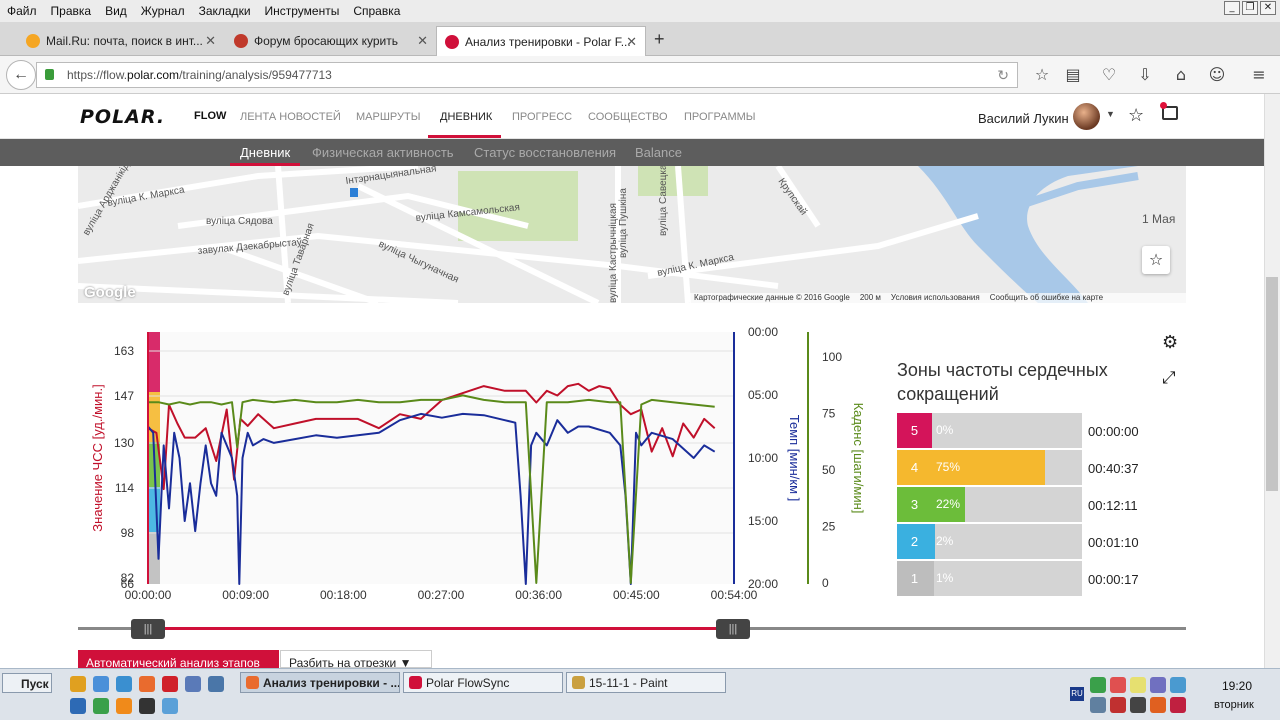 The height and width of the screenshot is (720, 1280). What do you see at coordinates (101, 706) in the screenshot?
I see `quicklaunch-globe-icon` at bounding box center [101, 706].